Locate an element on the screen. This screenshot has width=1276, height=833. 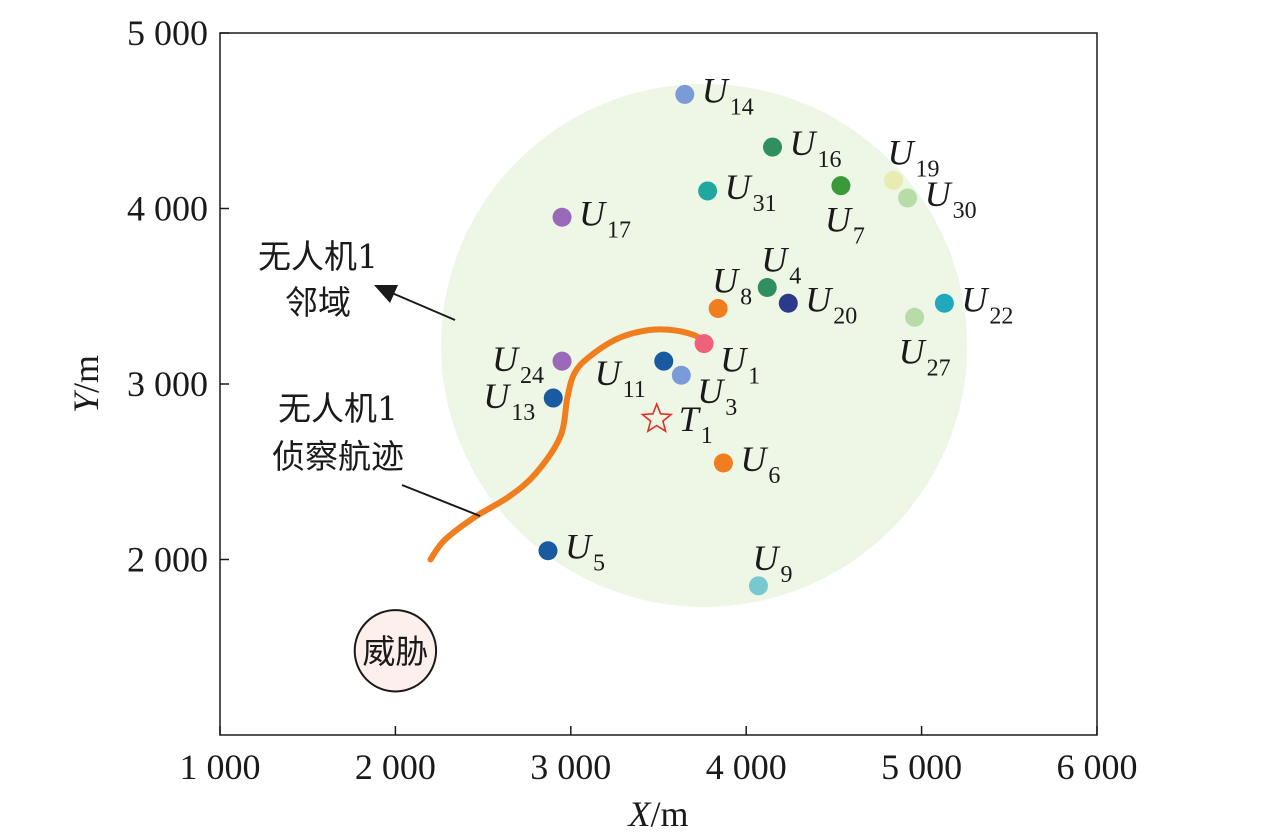
uav-point-u16 is located at coordinates (773, 147).